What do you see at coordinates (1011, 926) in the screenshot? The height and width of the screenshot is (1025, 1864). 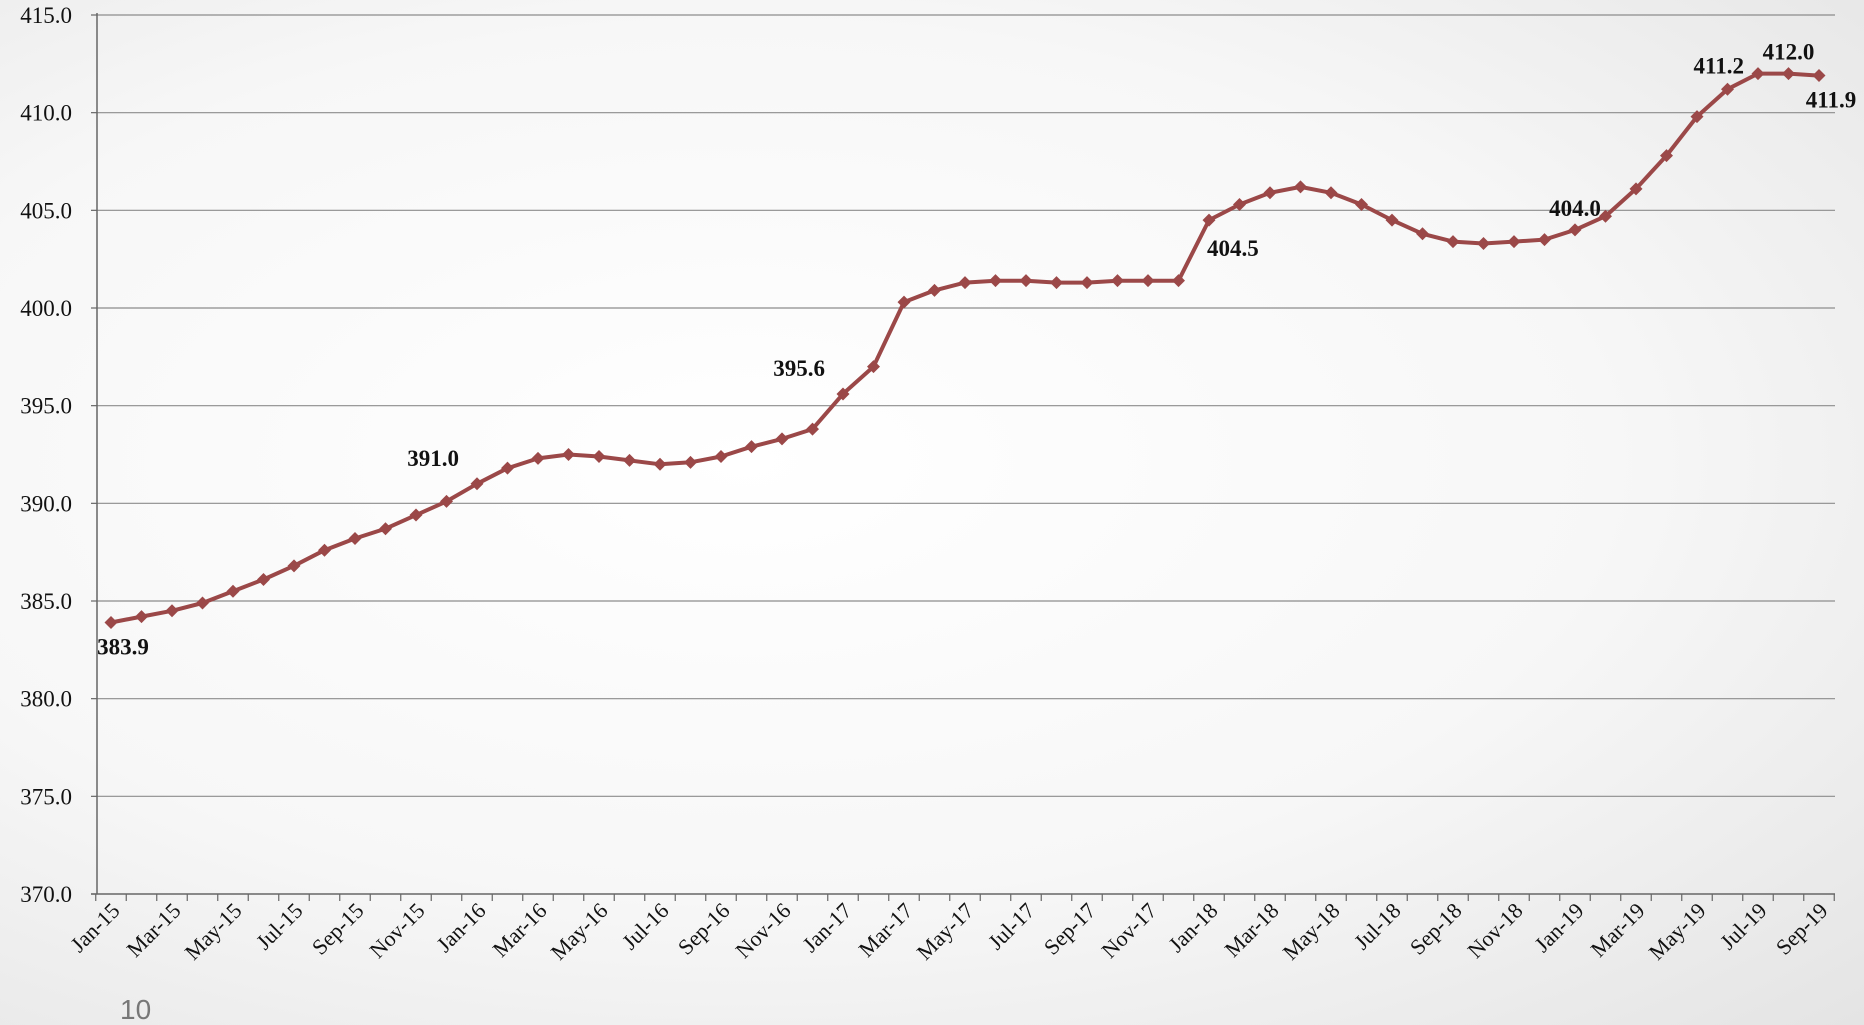 I see `x-tick-label: Jul-17` at bounding box center [1011, 926].